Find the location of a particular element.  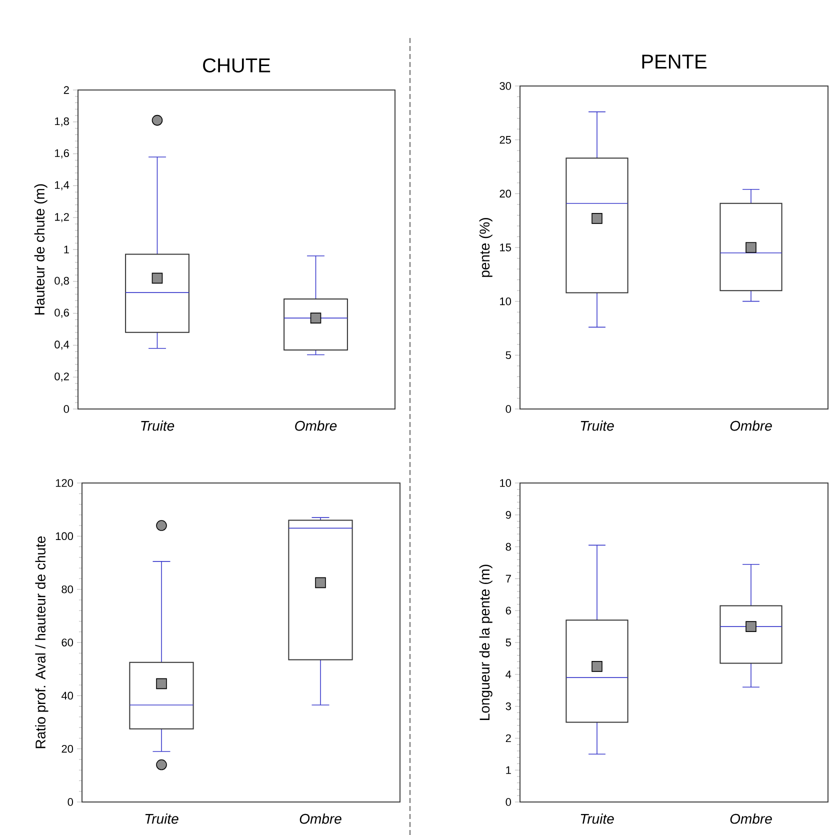

y-tick-label: 7 is located at coordinates (508, 578).